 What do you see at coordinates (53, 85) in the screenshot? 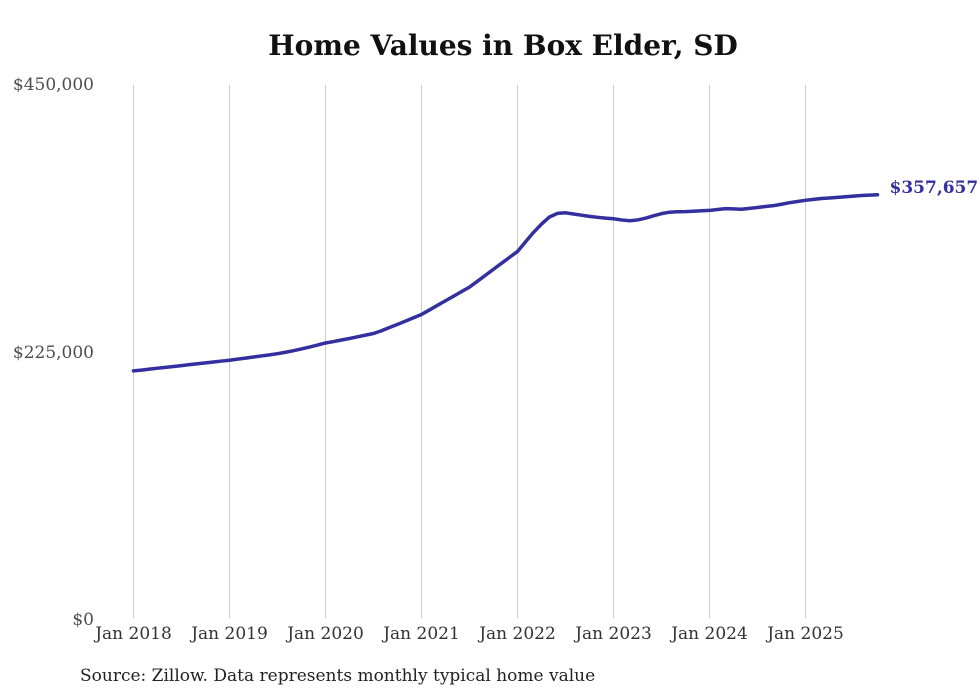
I see `y-tick-label: $450,000` at bounding box center [53, 85].